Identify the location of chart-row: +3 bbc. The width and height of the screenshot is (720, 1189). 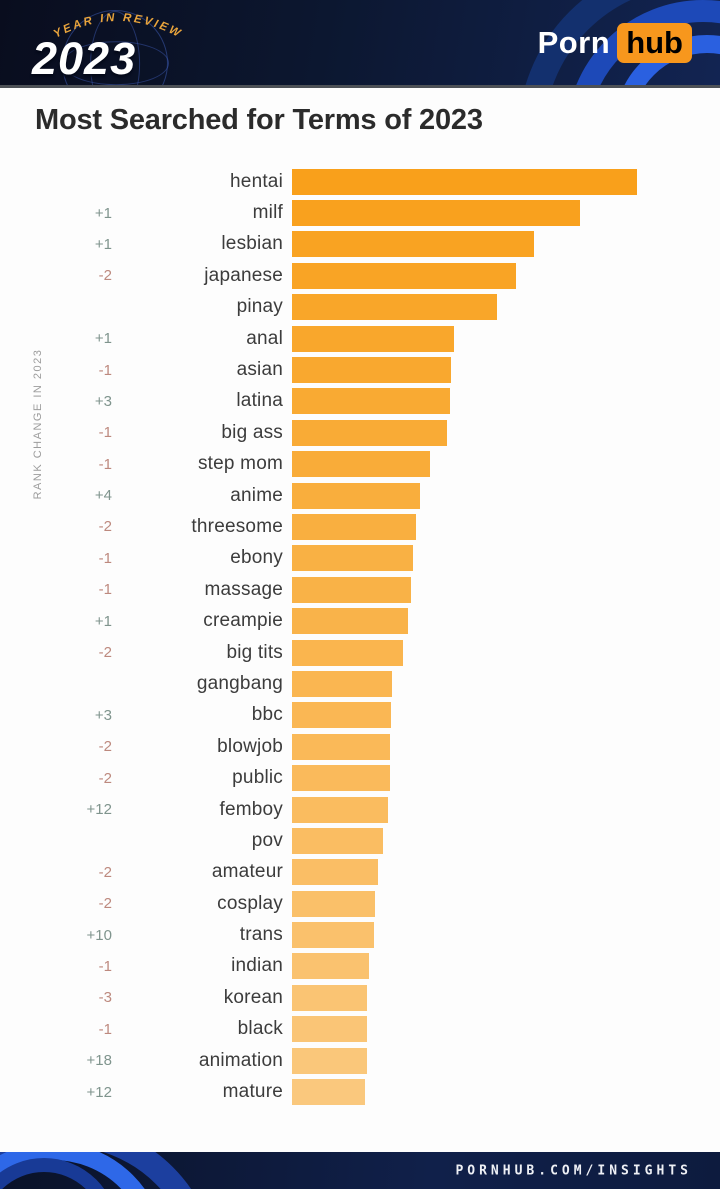
(360, 715).